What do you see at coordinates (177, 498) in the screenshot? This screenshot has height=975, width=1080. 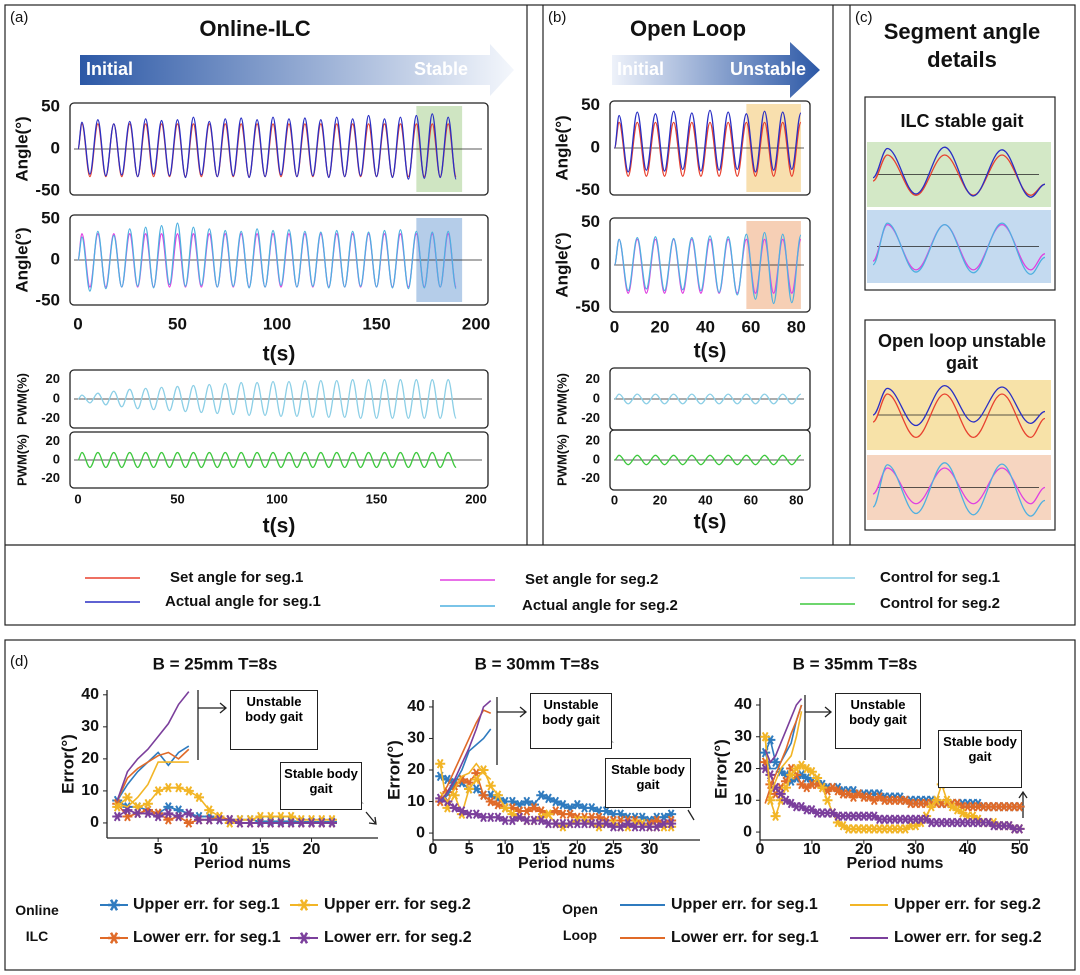 I see `x-tick-label: 50` at bounding box center [177, 498].